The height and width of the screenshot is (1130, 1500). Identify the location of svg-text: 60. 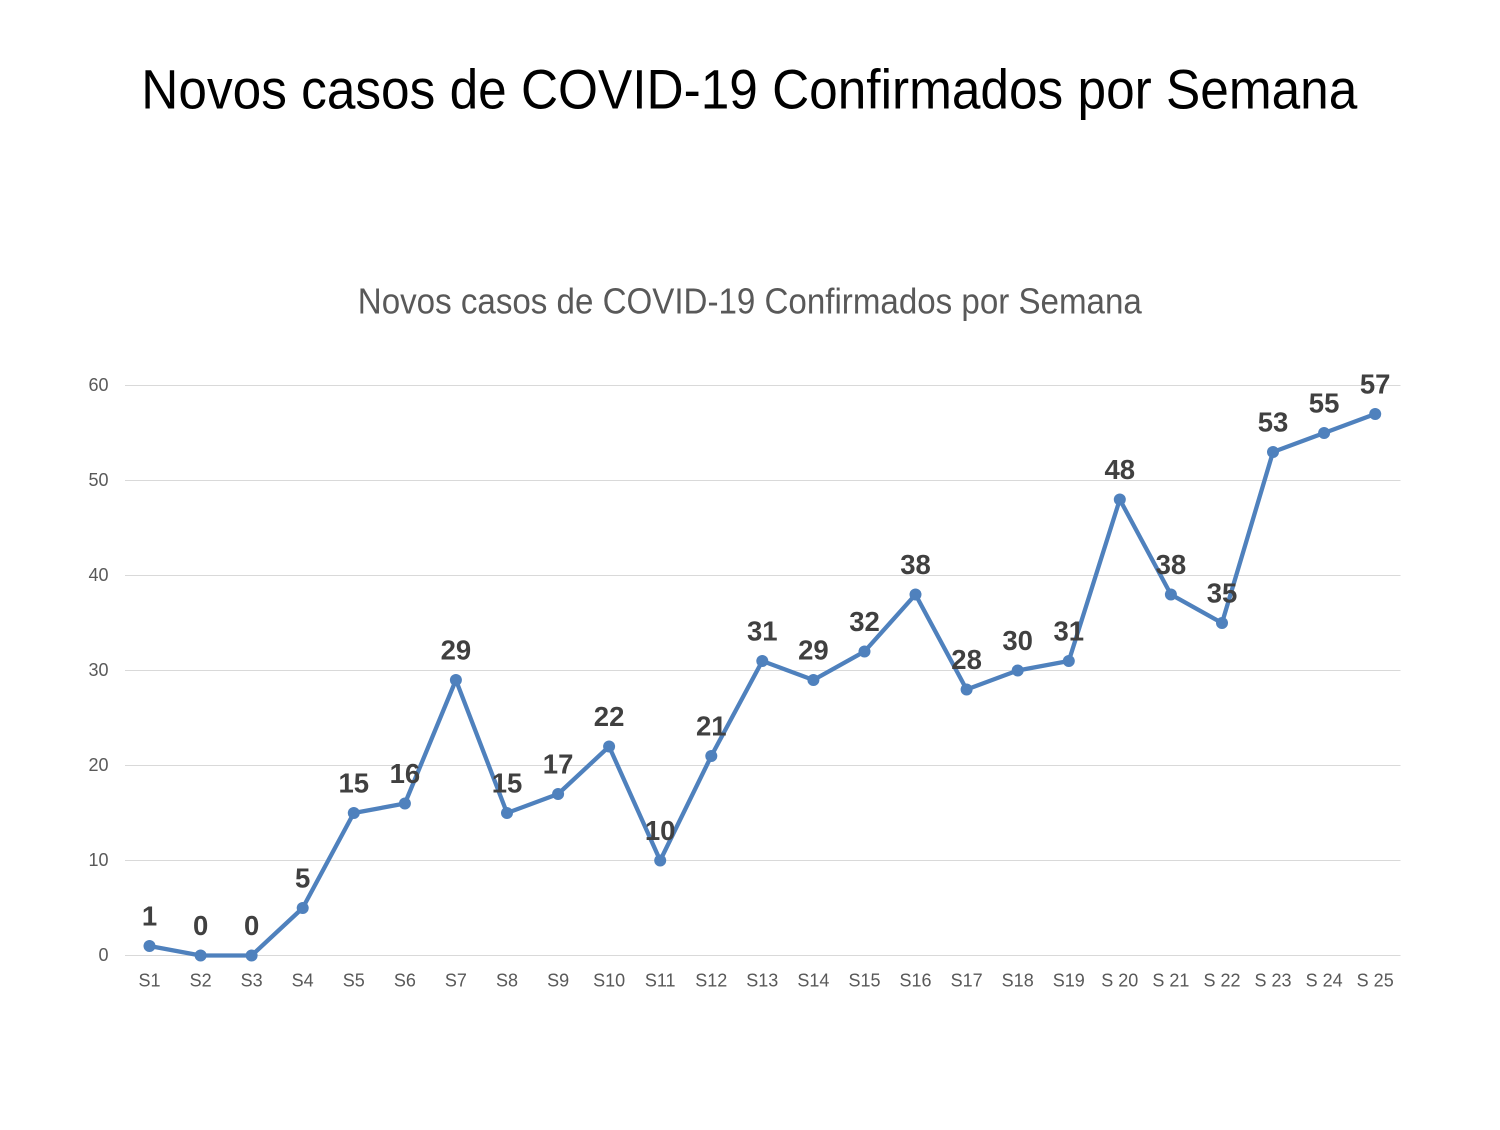
(98, 385).